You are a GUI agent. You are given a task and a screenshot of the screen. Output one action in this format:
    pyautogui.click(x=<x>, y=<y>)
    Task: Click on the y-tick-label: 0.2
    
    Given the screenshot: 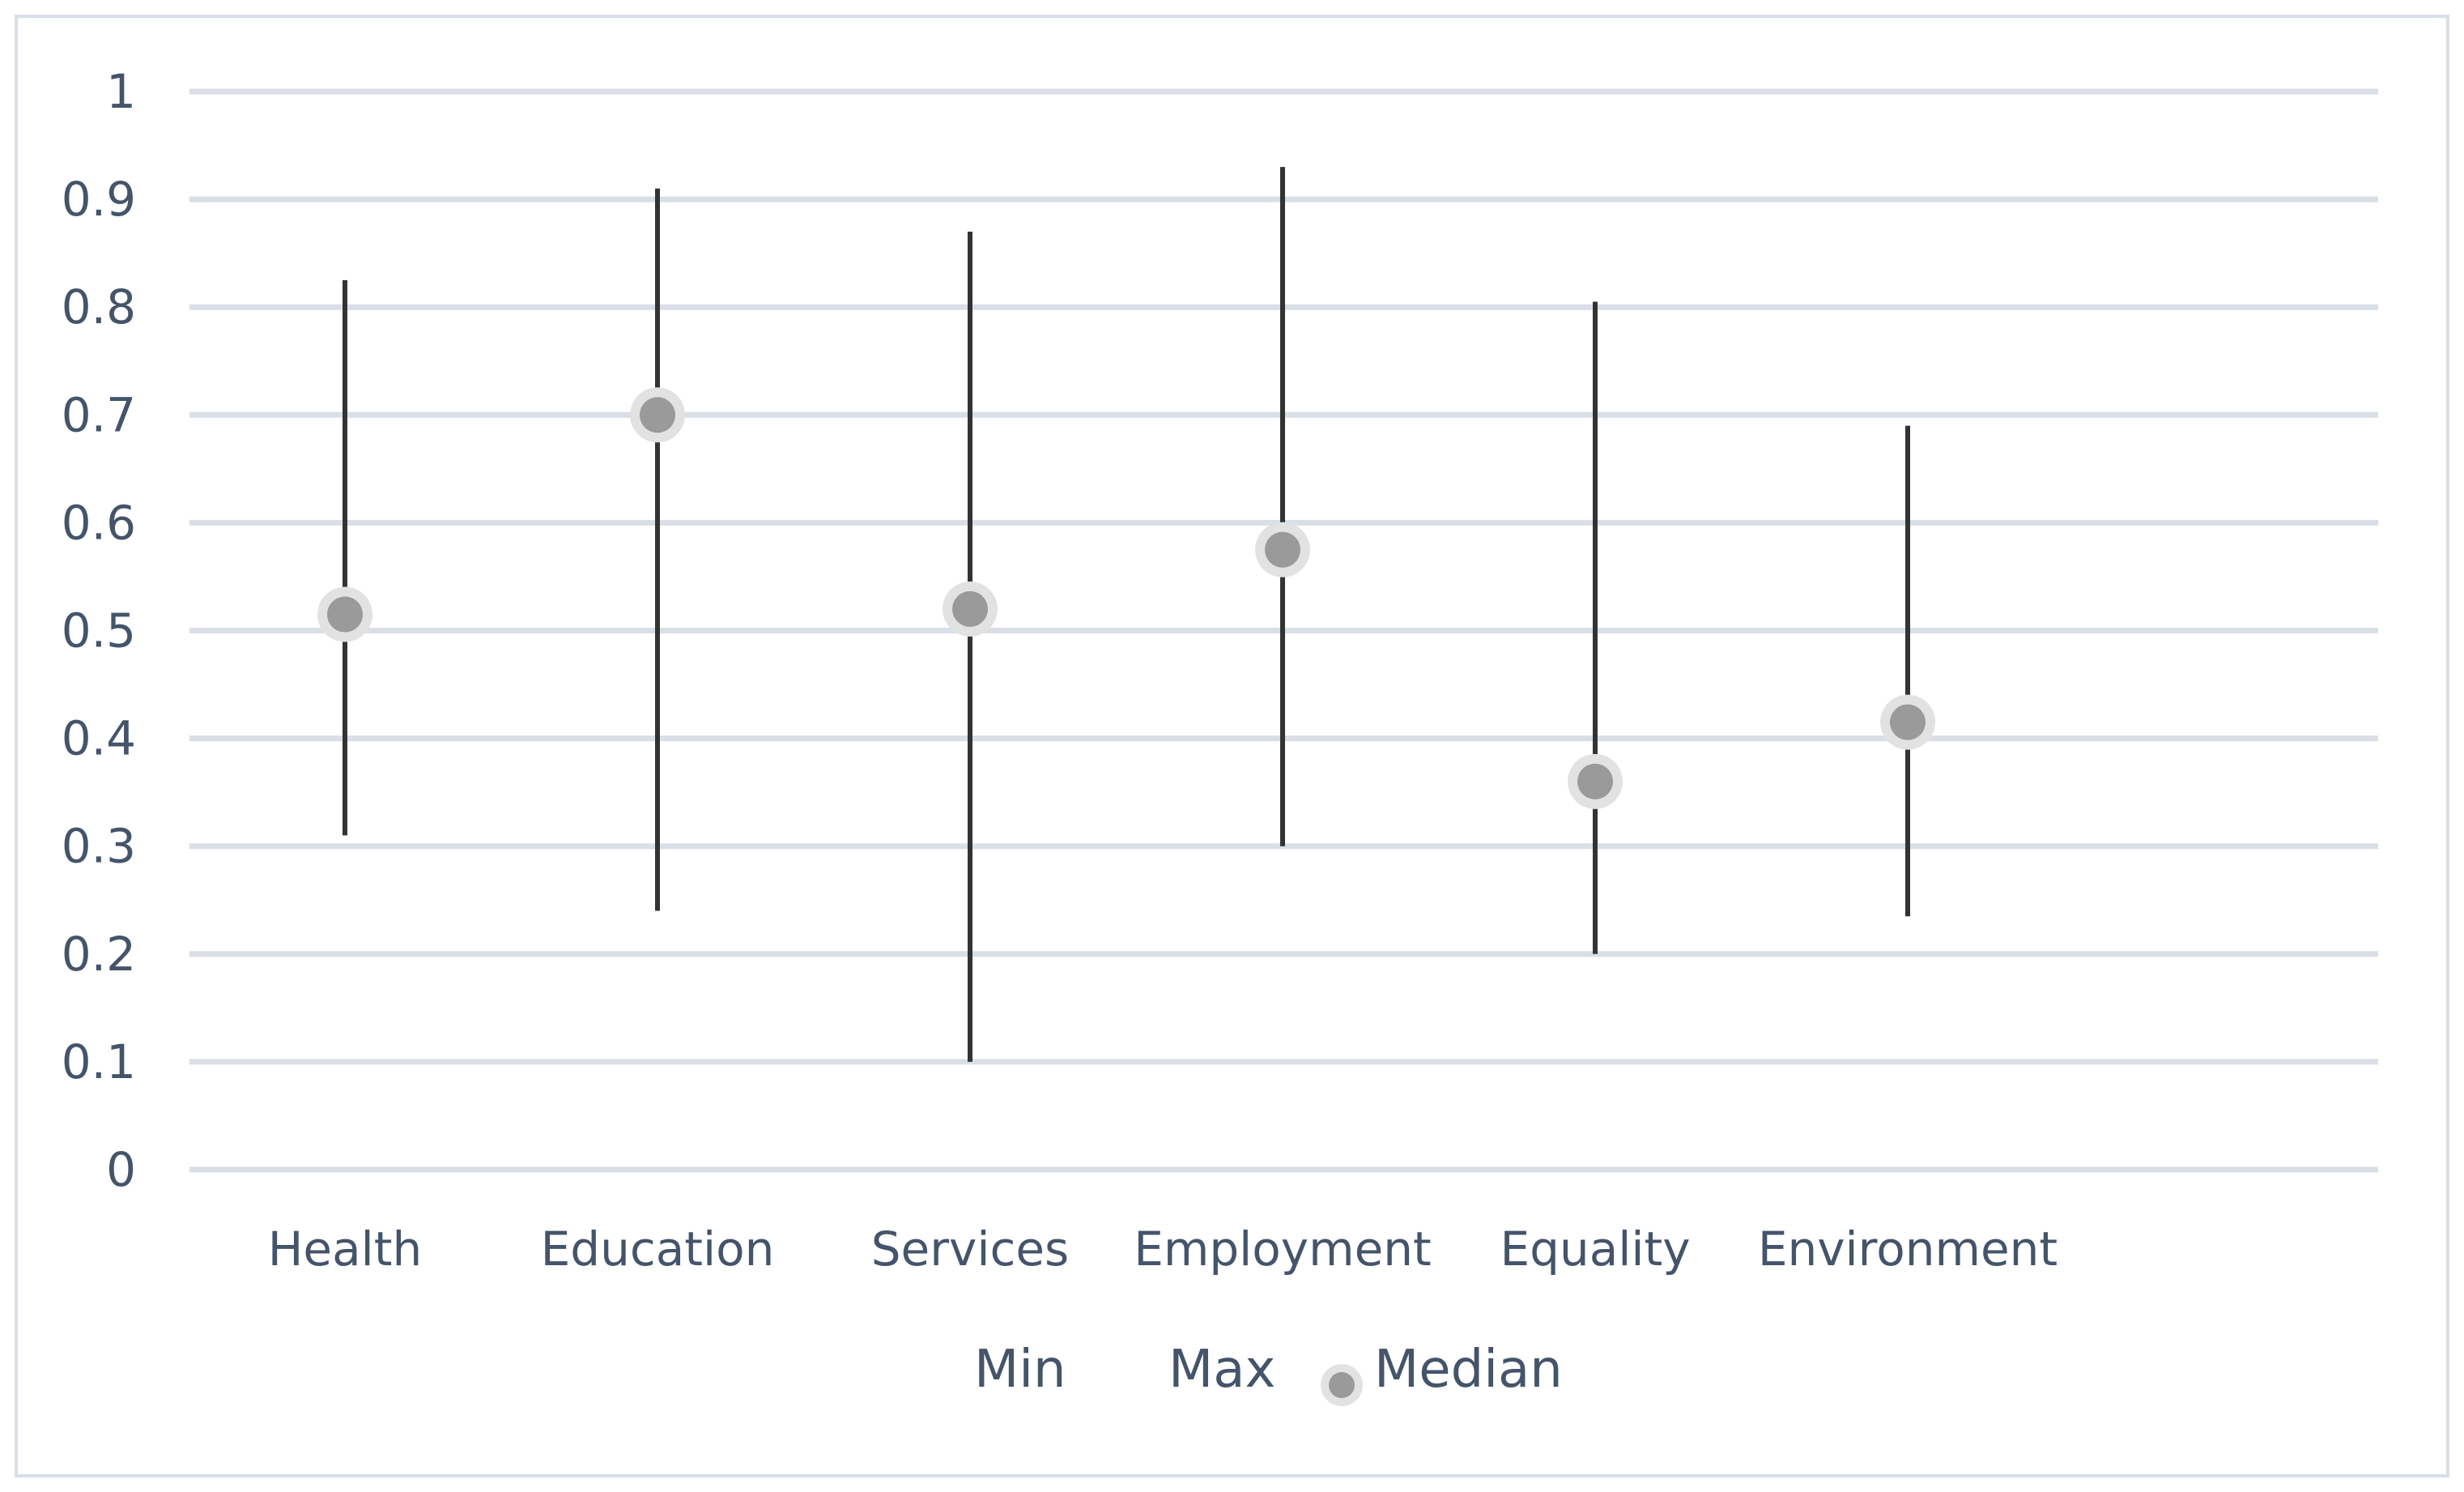 What is the action you would take?
    pyautogui.click(x=99, y=955)
    